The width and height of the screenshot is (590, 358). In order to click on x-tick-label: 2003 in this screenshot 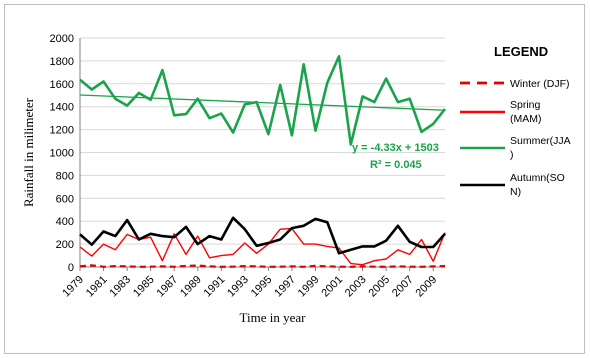, I will do `click(356, 287)`.